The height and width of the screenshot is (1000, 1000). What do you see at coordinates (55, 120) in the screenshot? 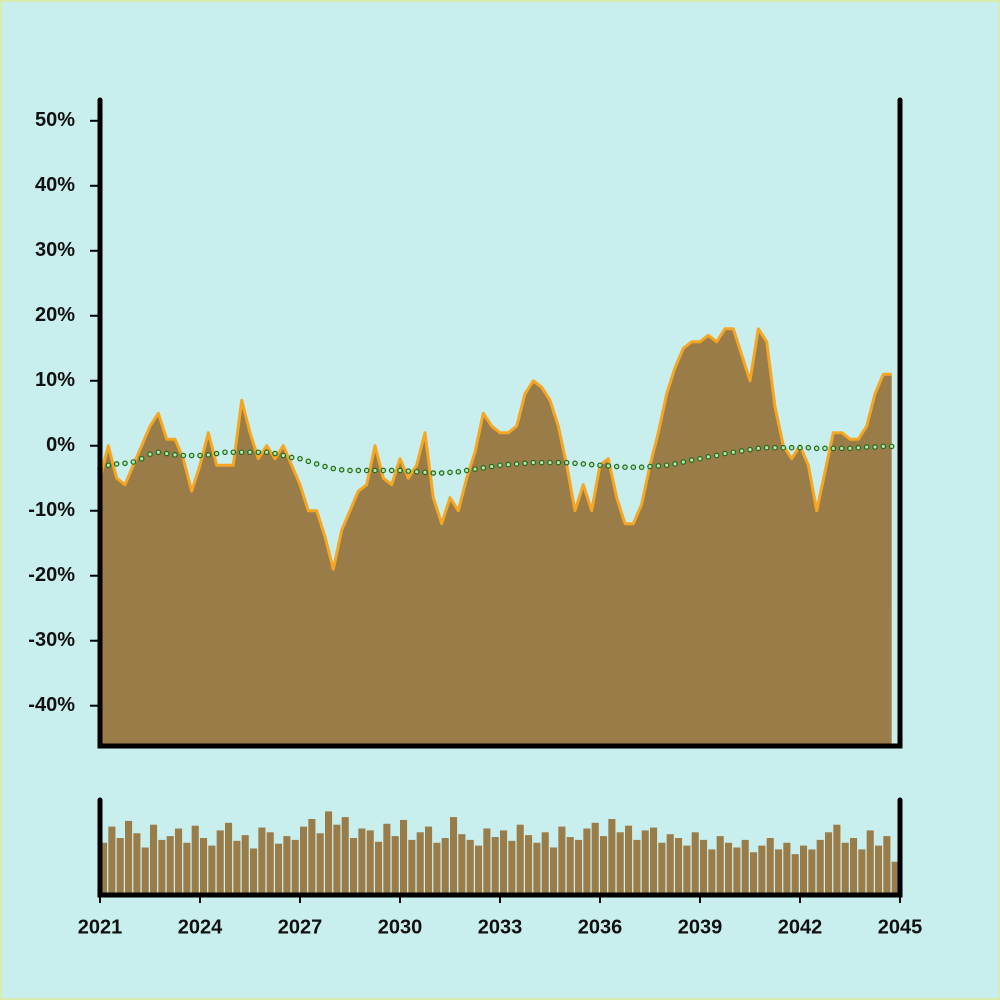
I see `y-tick-label: 50%` at bounding box center [55, 120].